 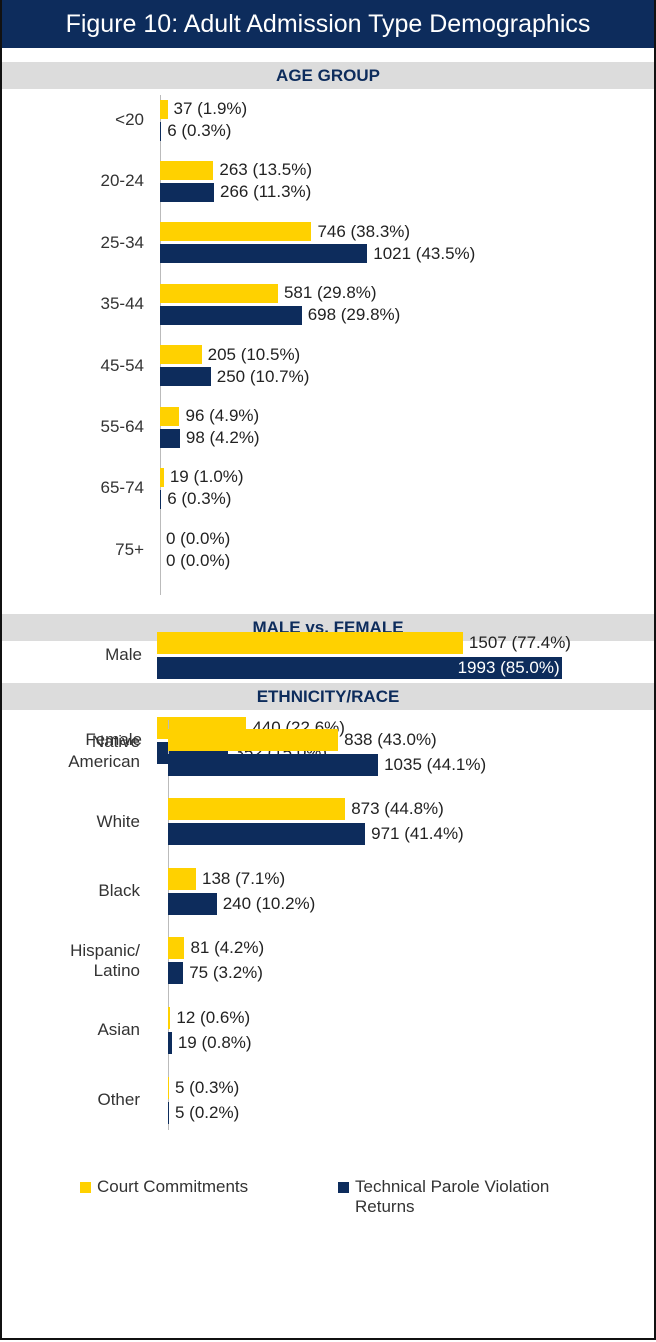 I want to click on value-label: 263 (13.5%), so click(x=265, y=170).